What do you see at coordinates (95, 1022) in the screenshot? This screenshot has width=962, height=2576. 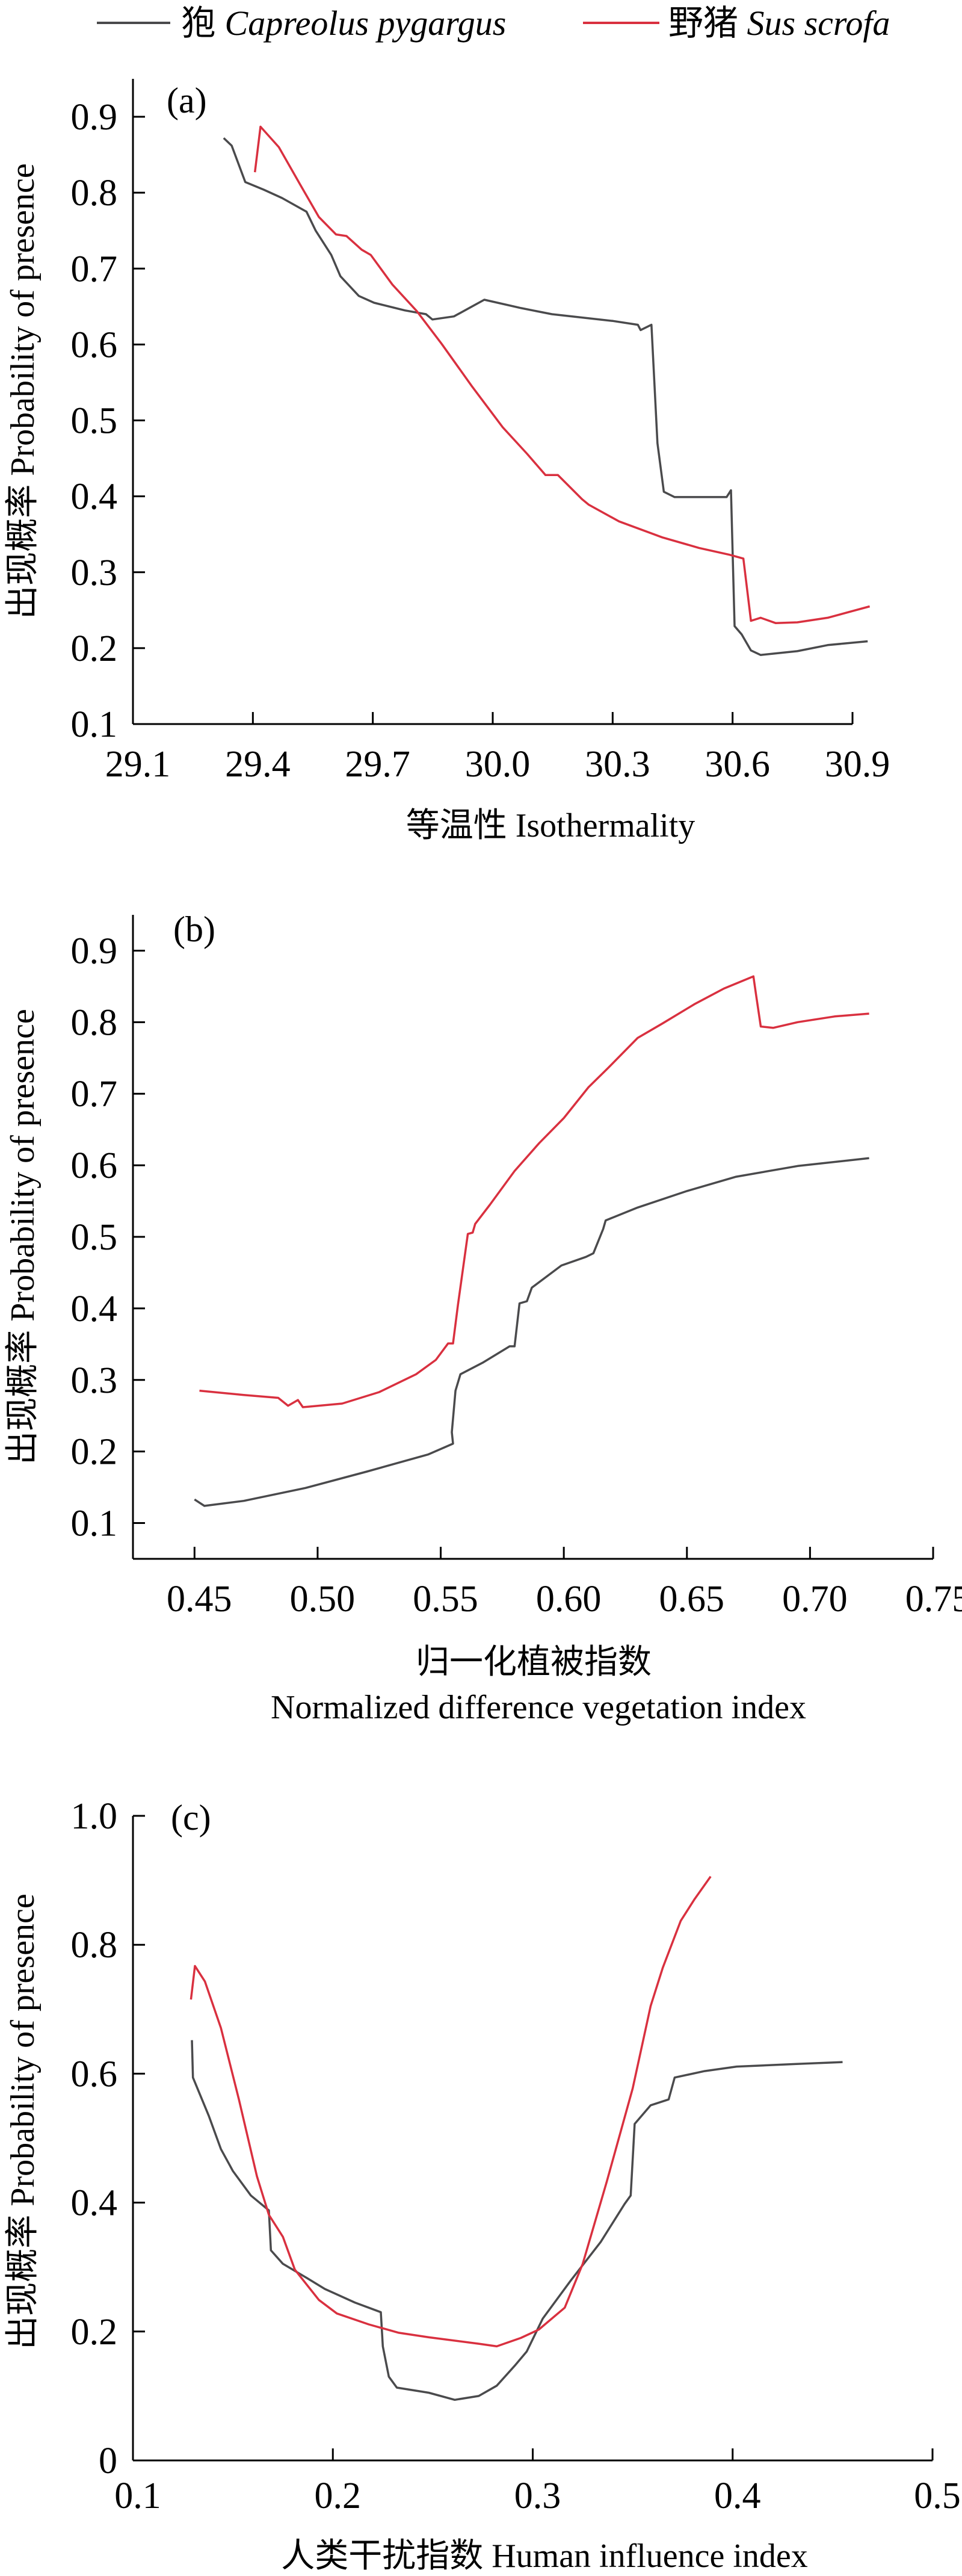 I see `y-tick-label-b: 0.8` at bounding box center [95, 1022].